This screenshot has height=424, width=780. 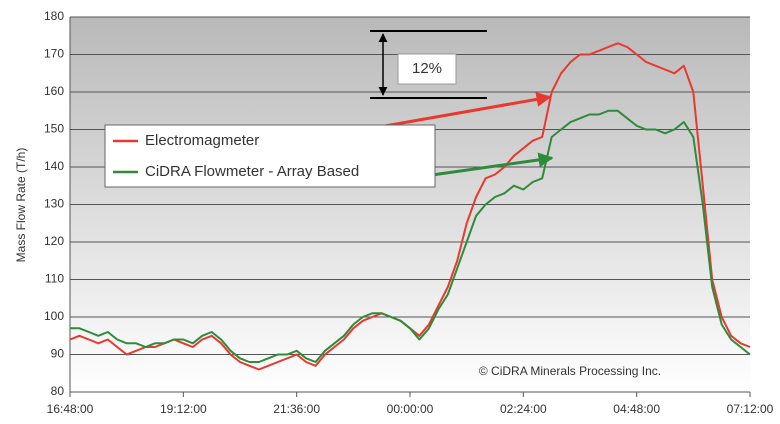 I want to click on y-tick-label: 170, so click(x=54, y=54).